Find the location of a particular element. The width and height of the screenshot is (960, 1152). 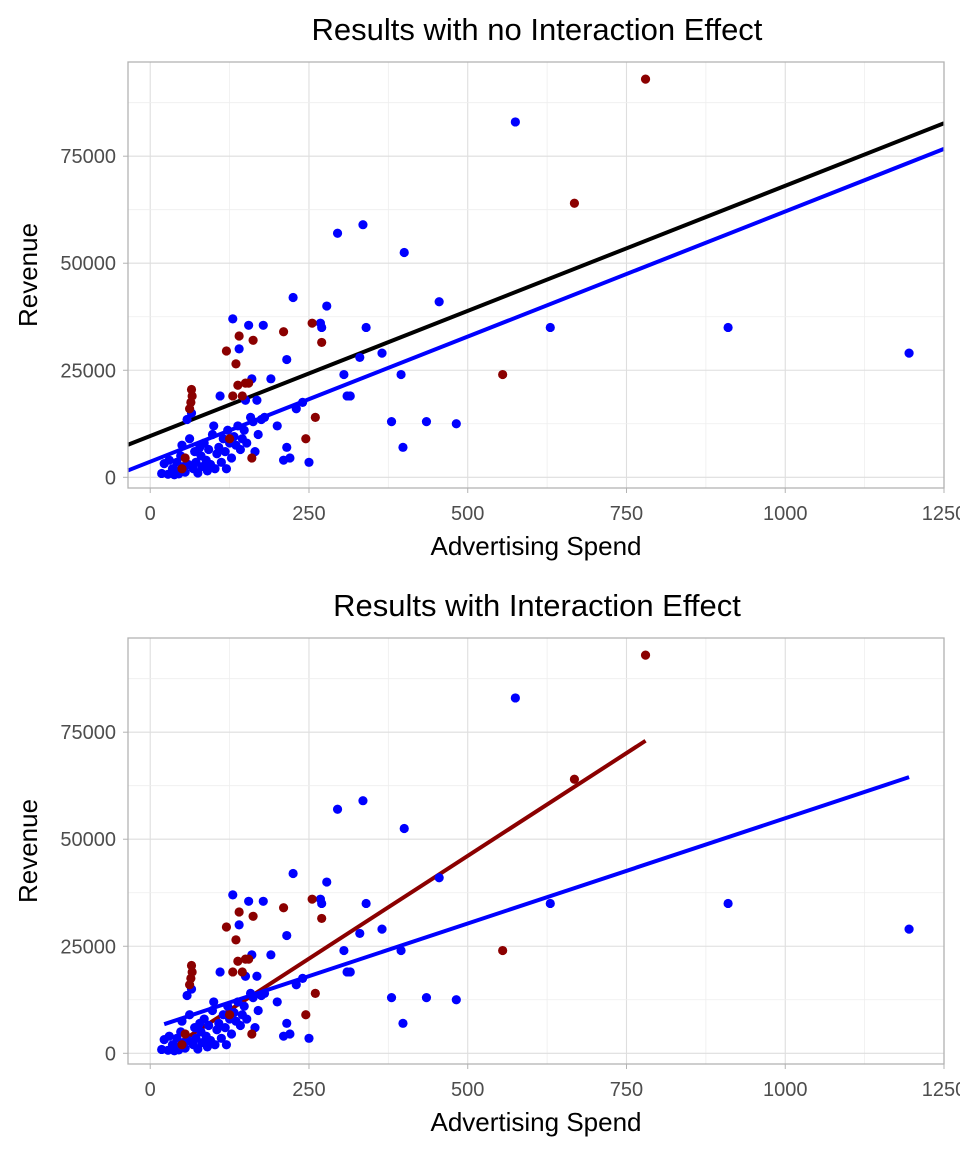

y-tick-label: 0 is located at coordinates (110, 1054).